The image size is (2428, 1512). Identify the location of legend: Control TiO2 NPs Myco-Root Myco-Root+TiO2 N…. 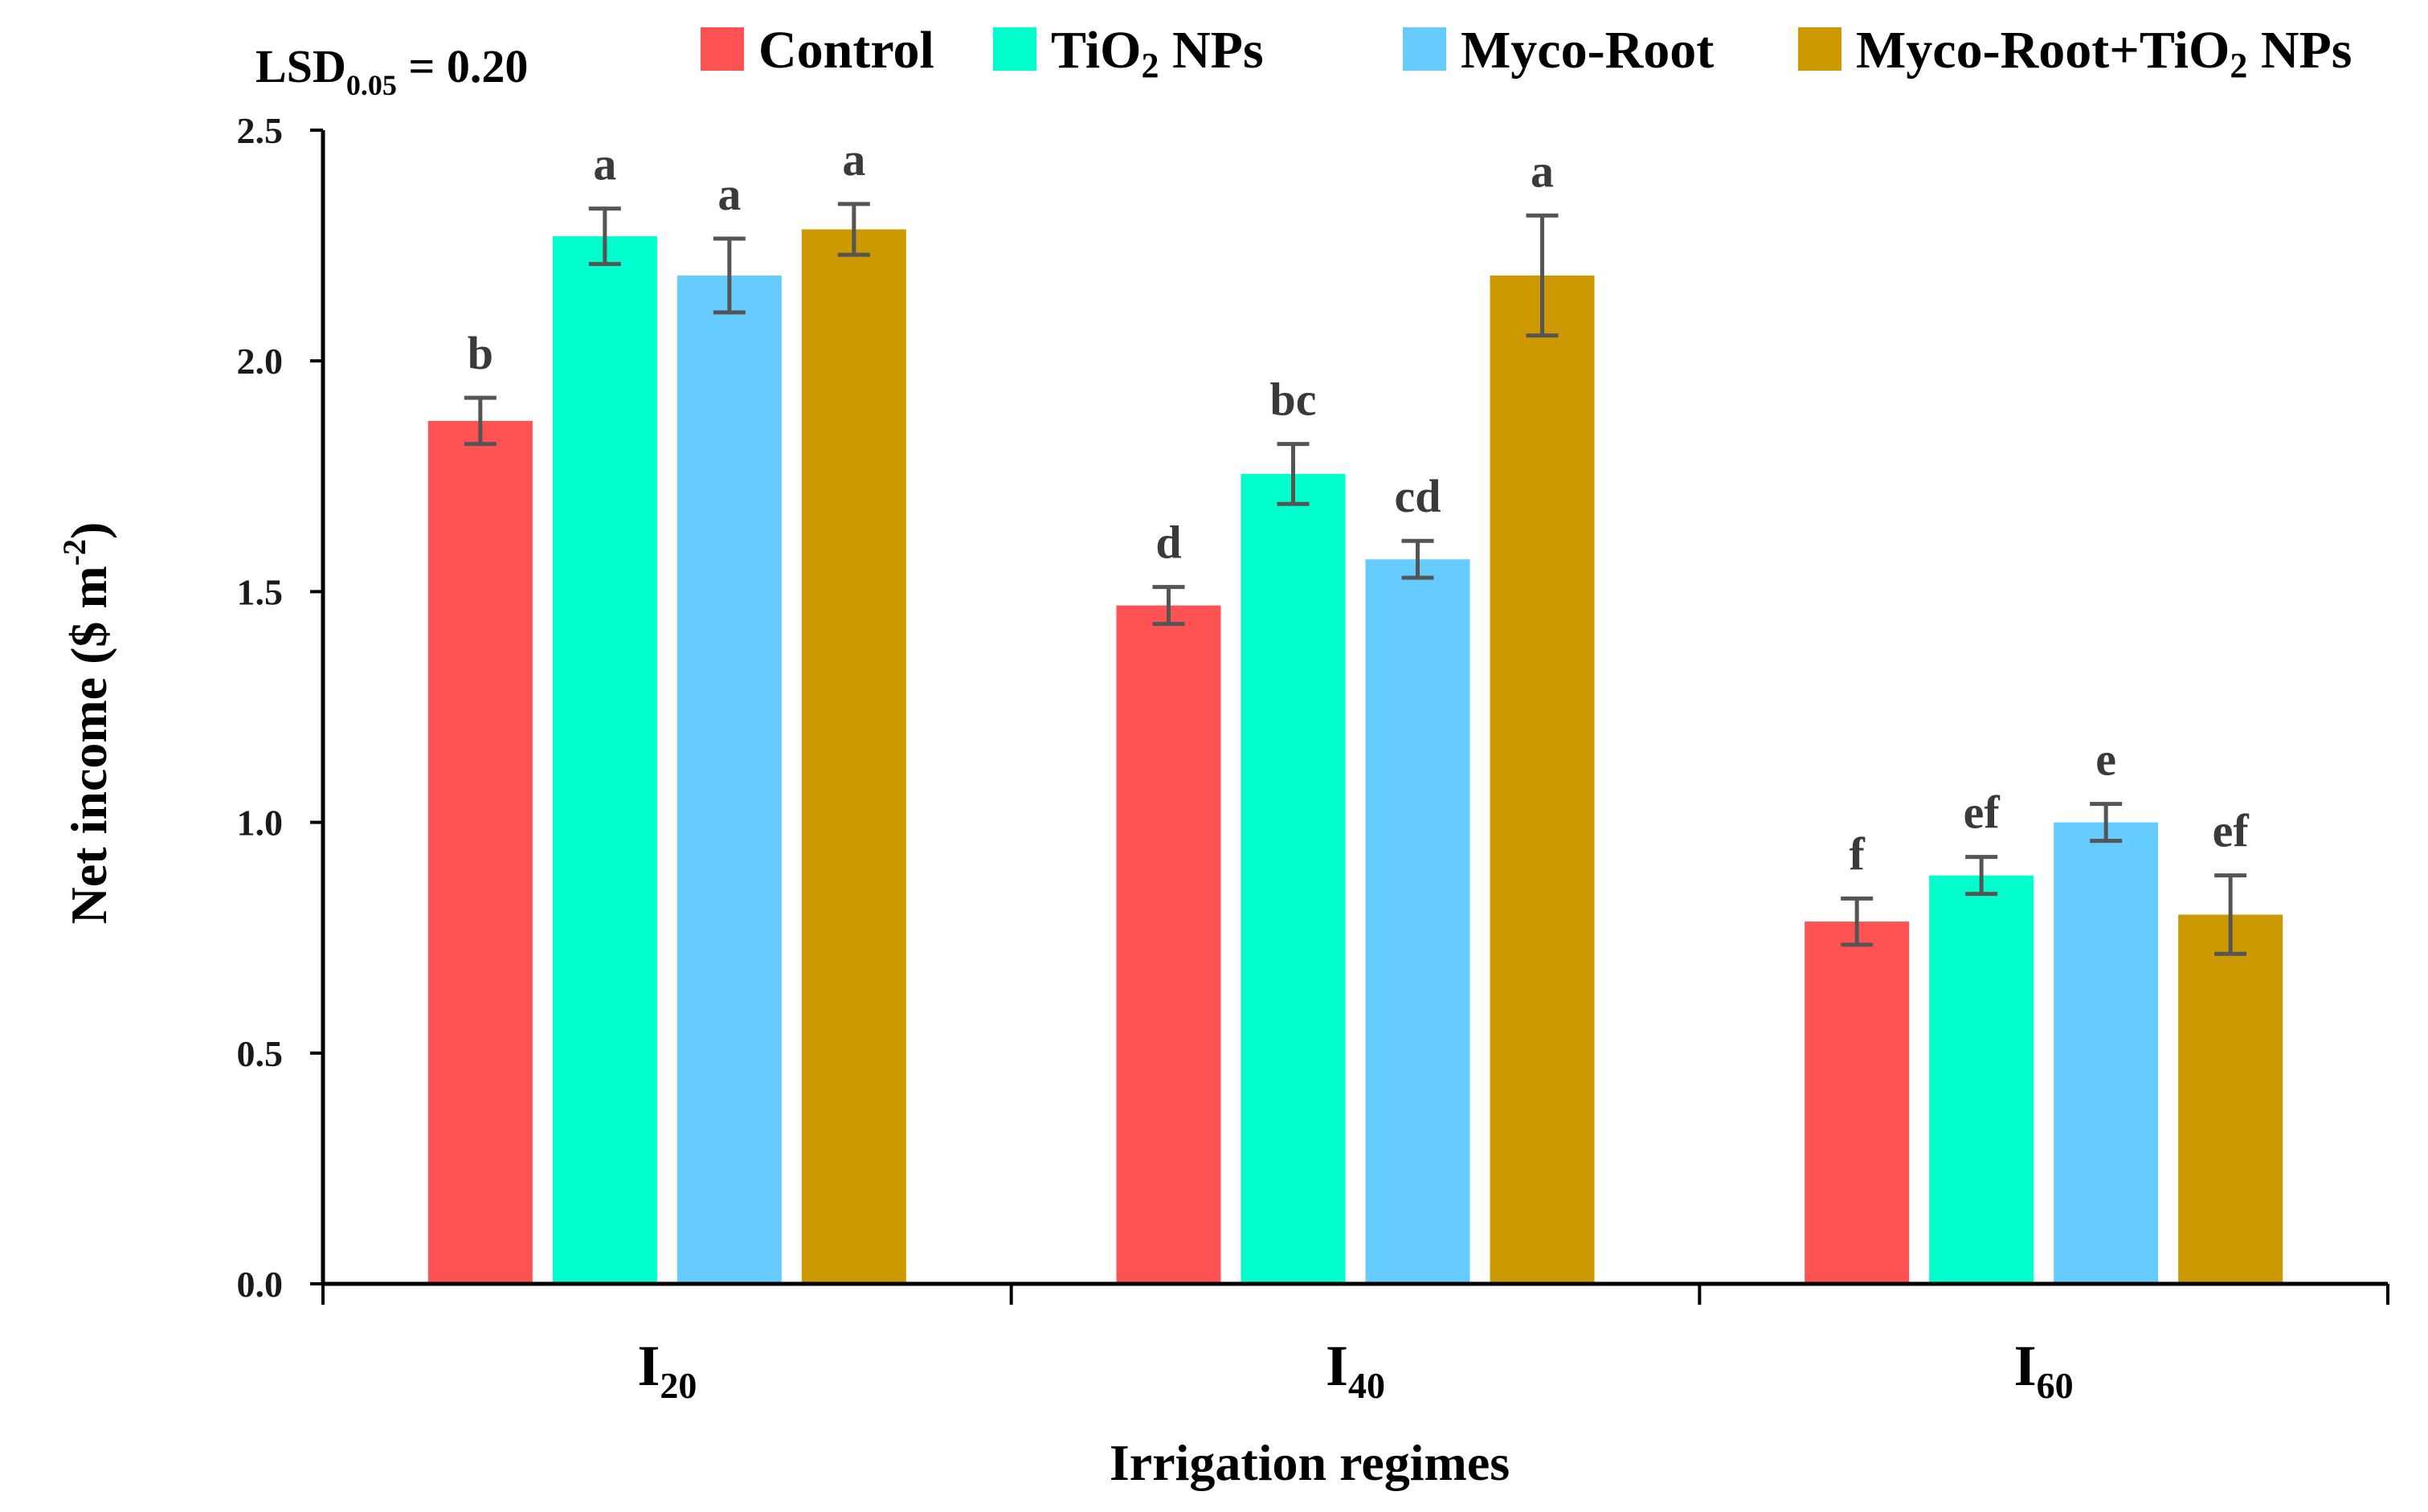
(1526, 53).